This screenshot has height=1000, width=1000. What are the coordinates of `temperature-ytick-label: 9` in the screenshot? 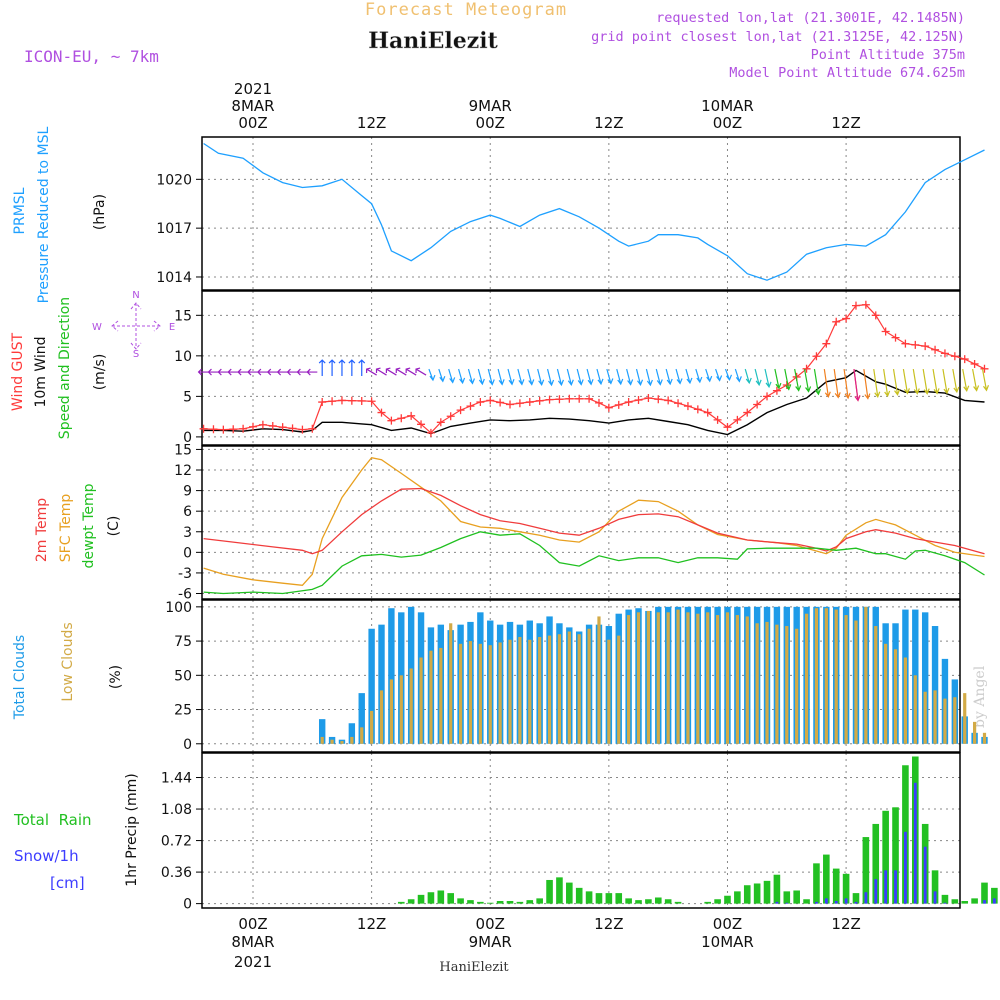 It's located at (187, 492).